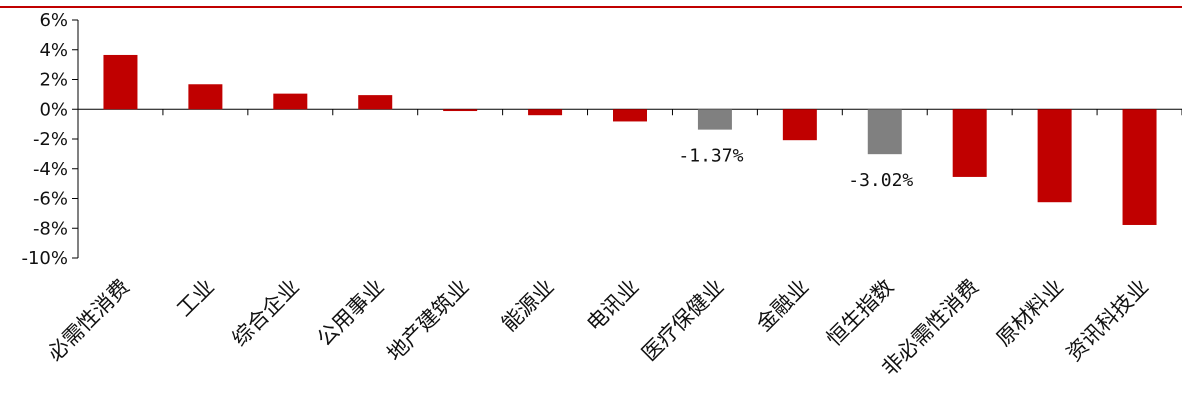  I want to click on y-tick-label: -2%, so click(50, 139).